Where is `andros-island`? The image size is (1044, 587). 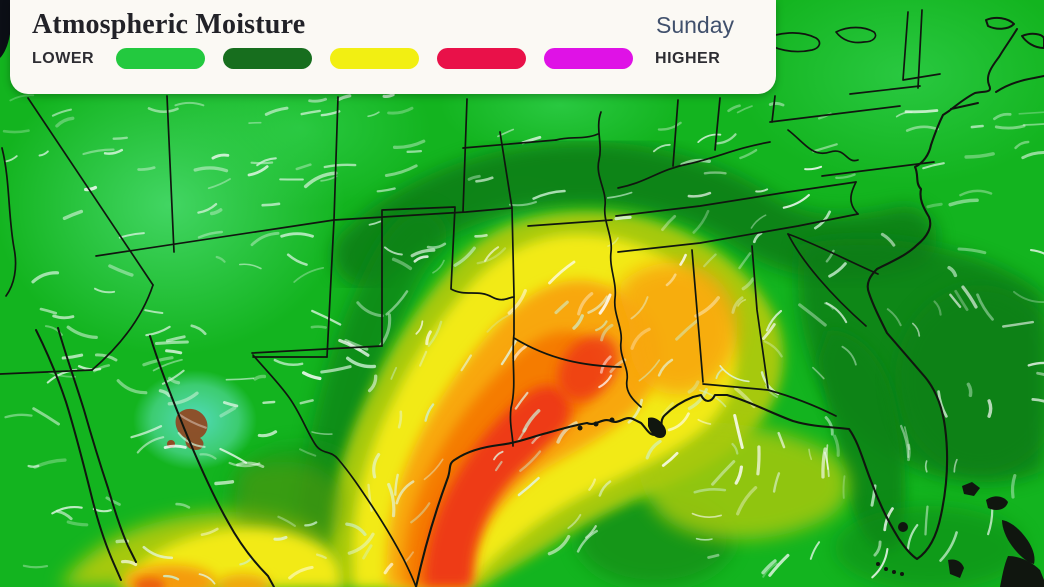
andros-island is located at coordinates (956, 568).